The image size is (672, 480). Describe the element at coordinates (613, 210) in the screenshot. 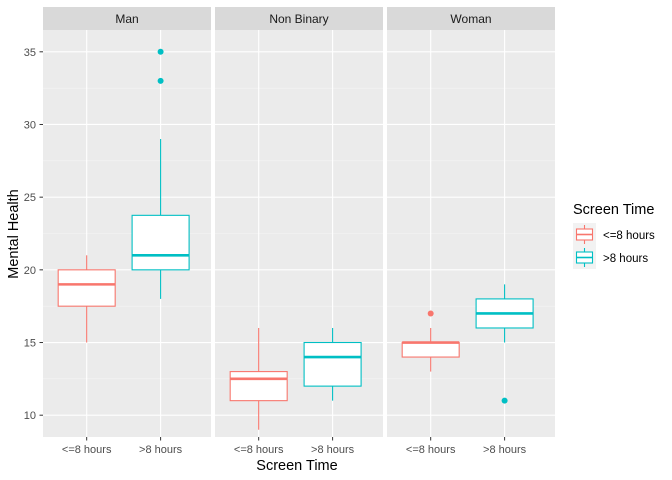

I see `legend-title: Screen Time` at that location.